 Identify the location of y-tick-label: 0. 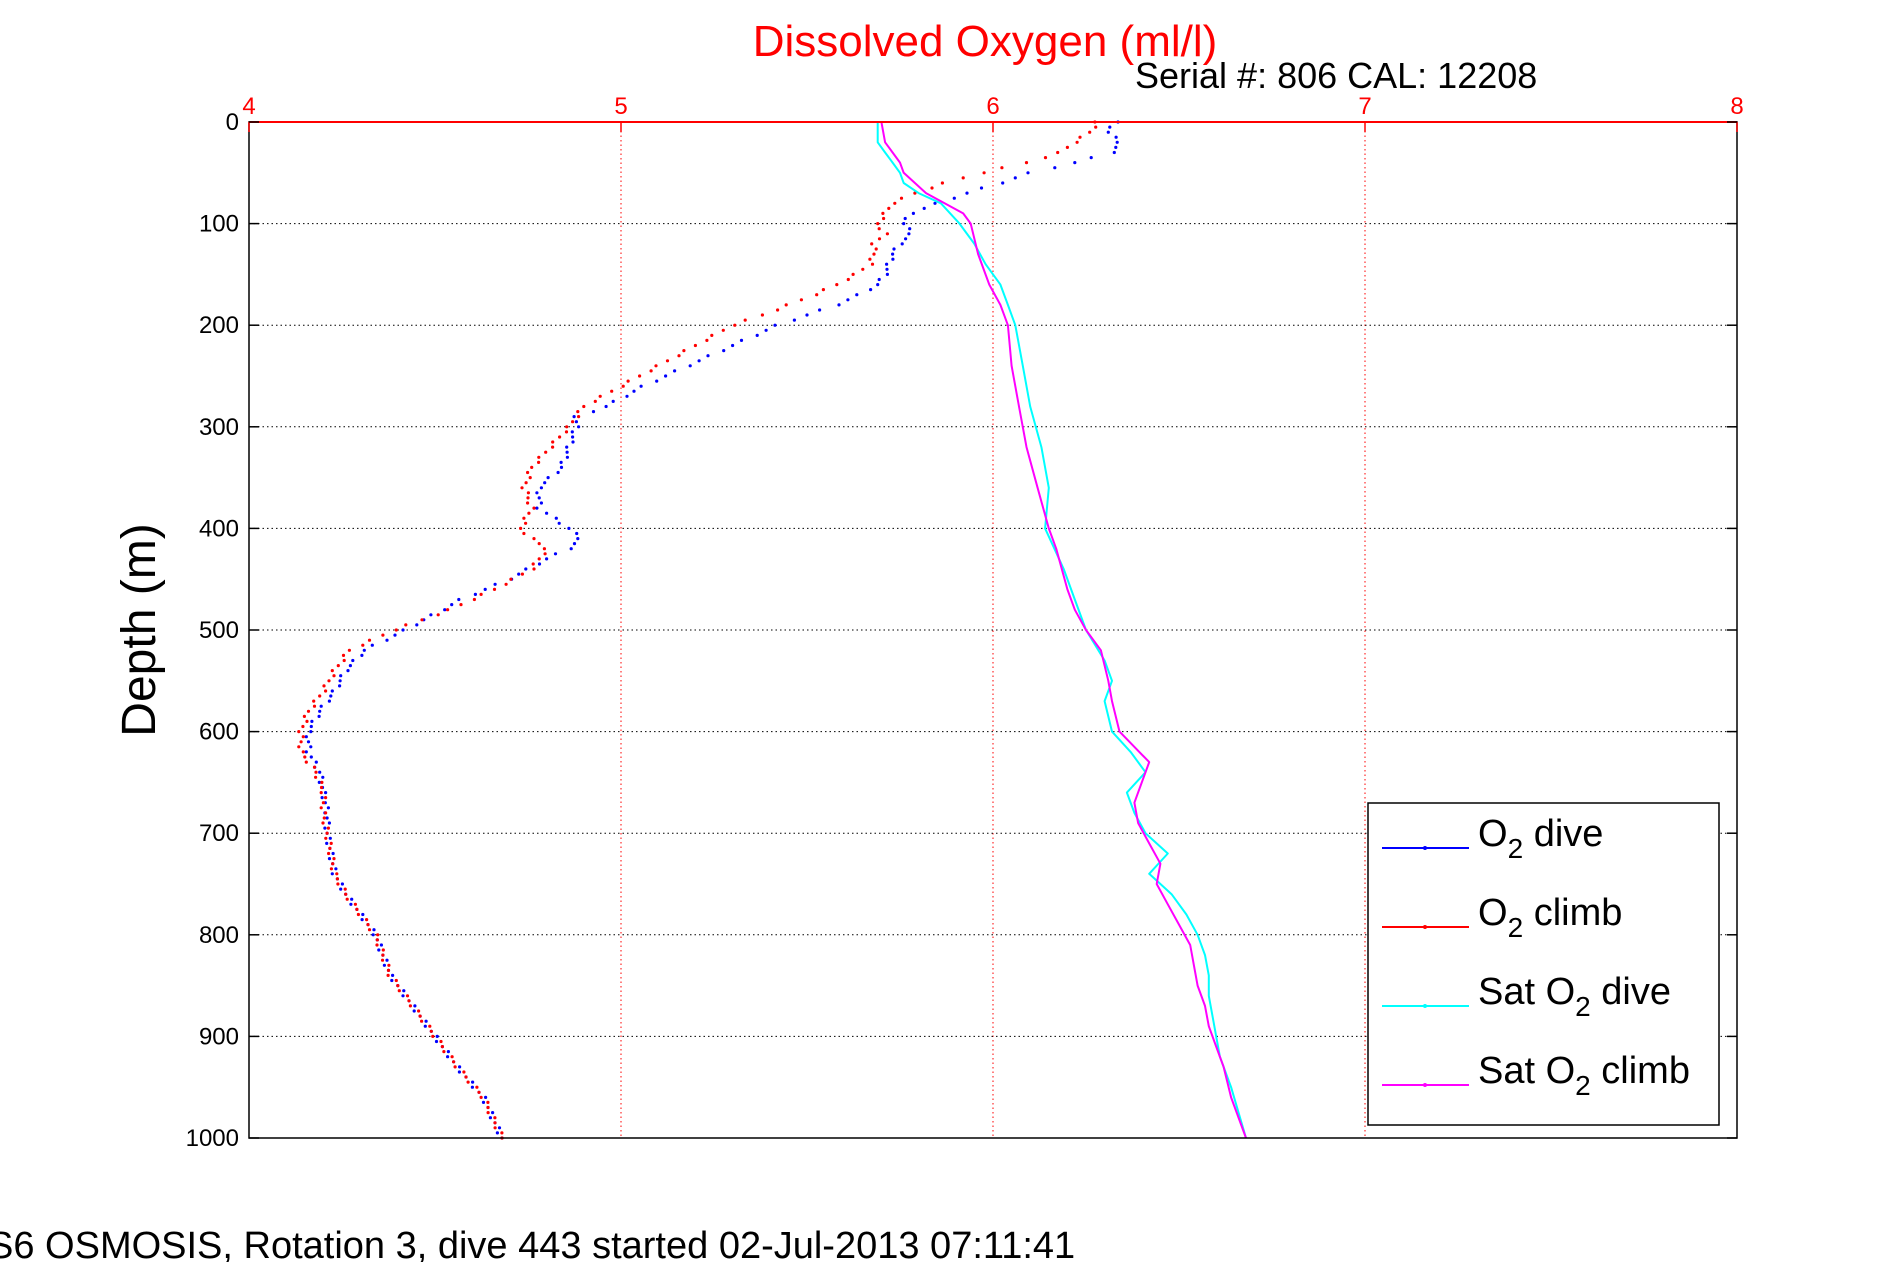
(232, 122).